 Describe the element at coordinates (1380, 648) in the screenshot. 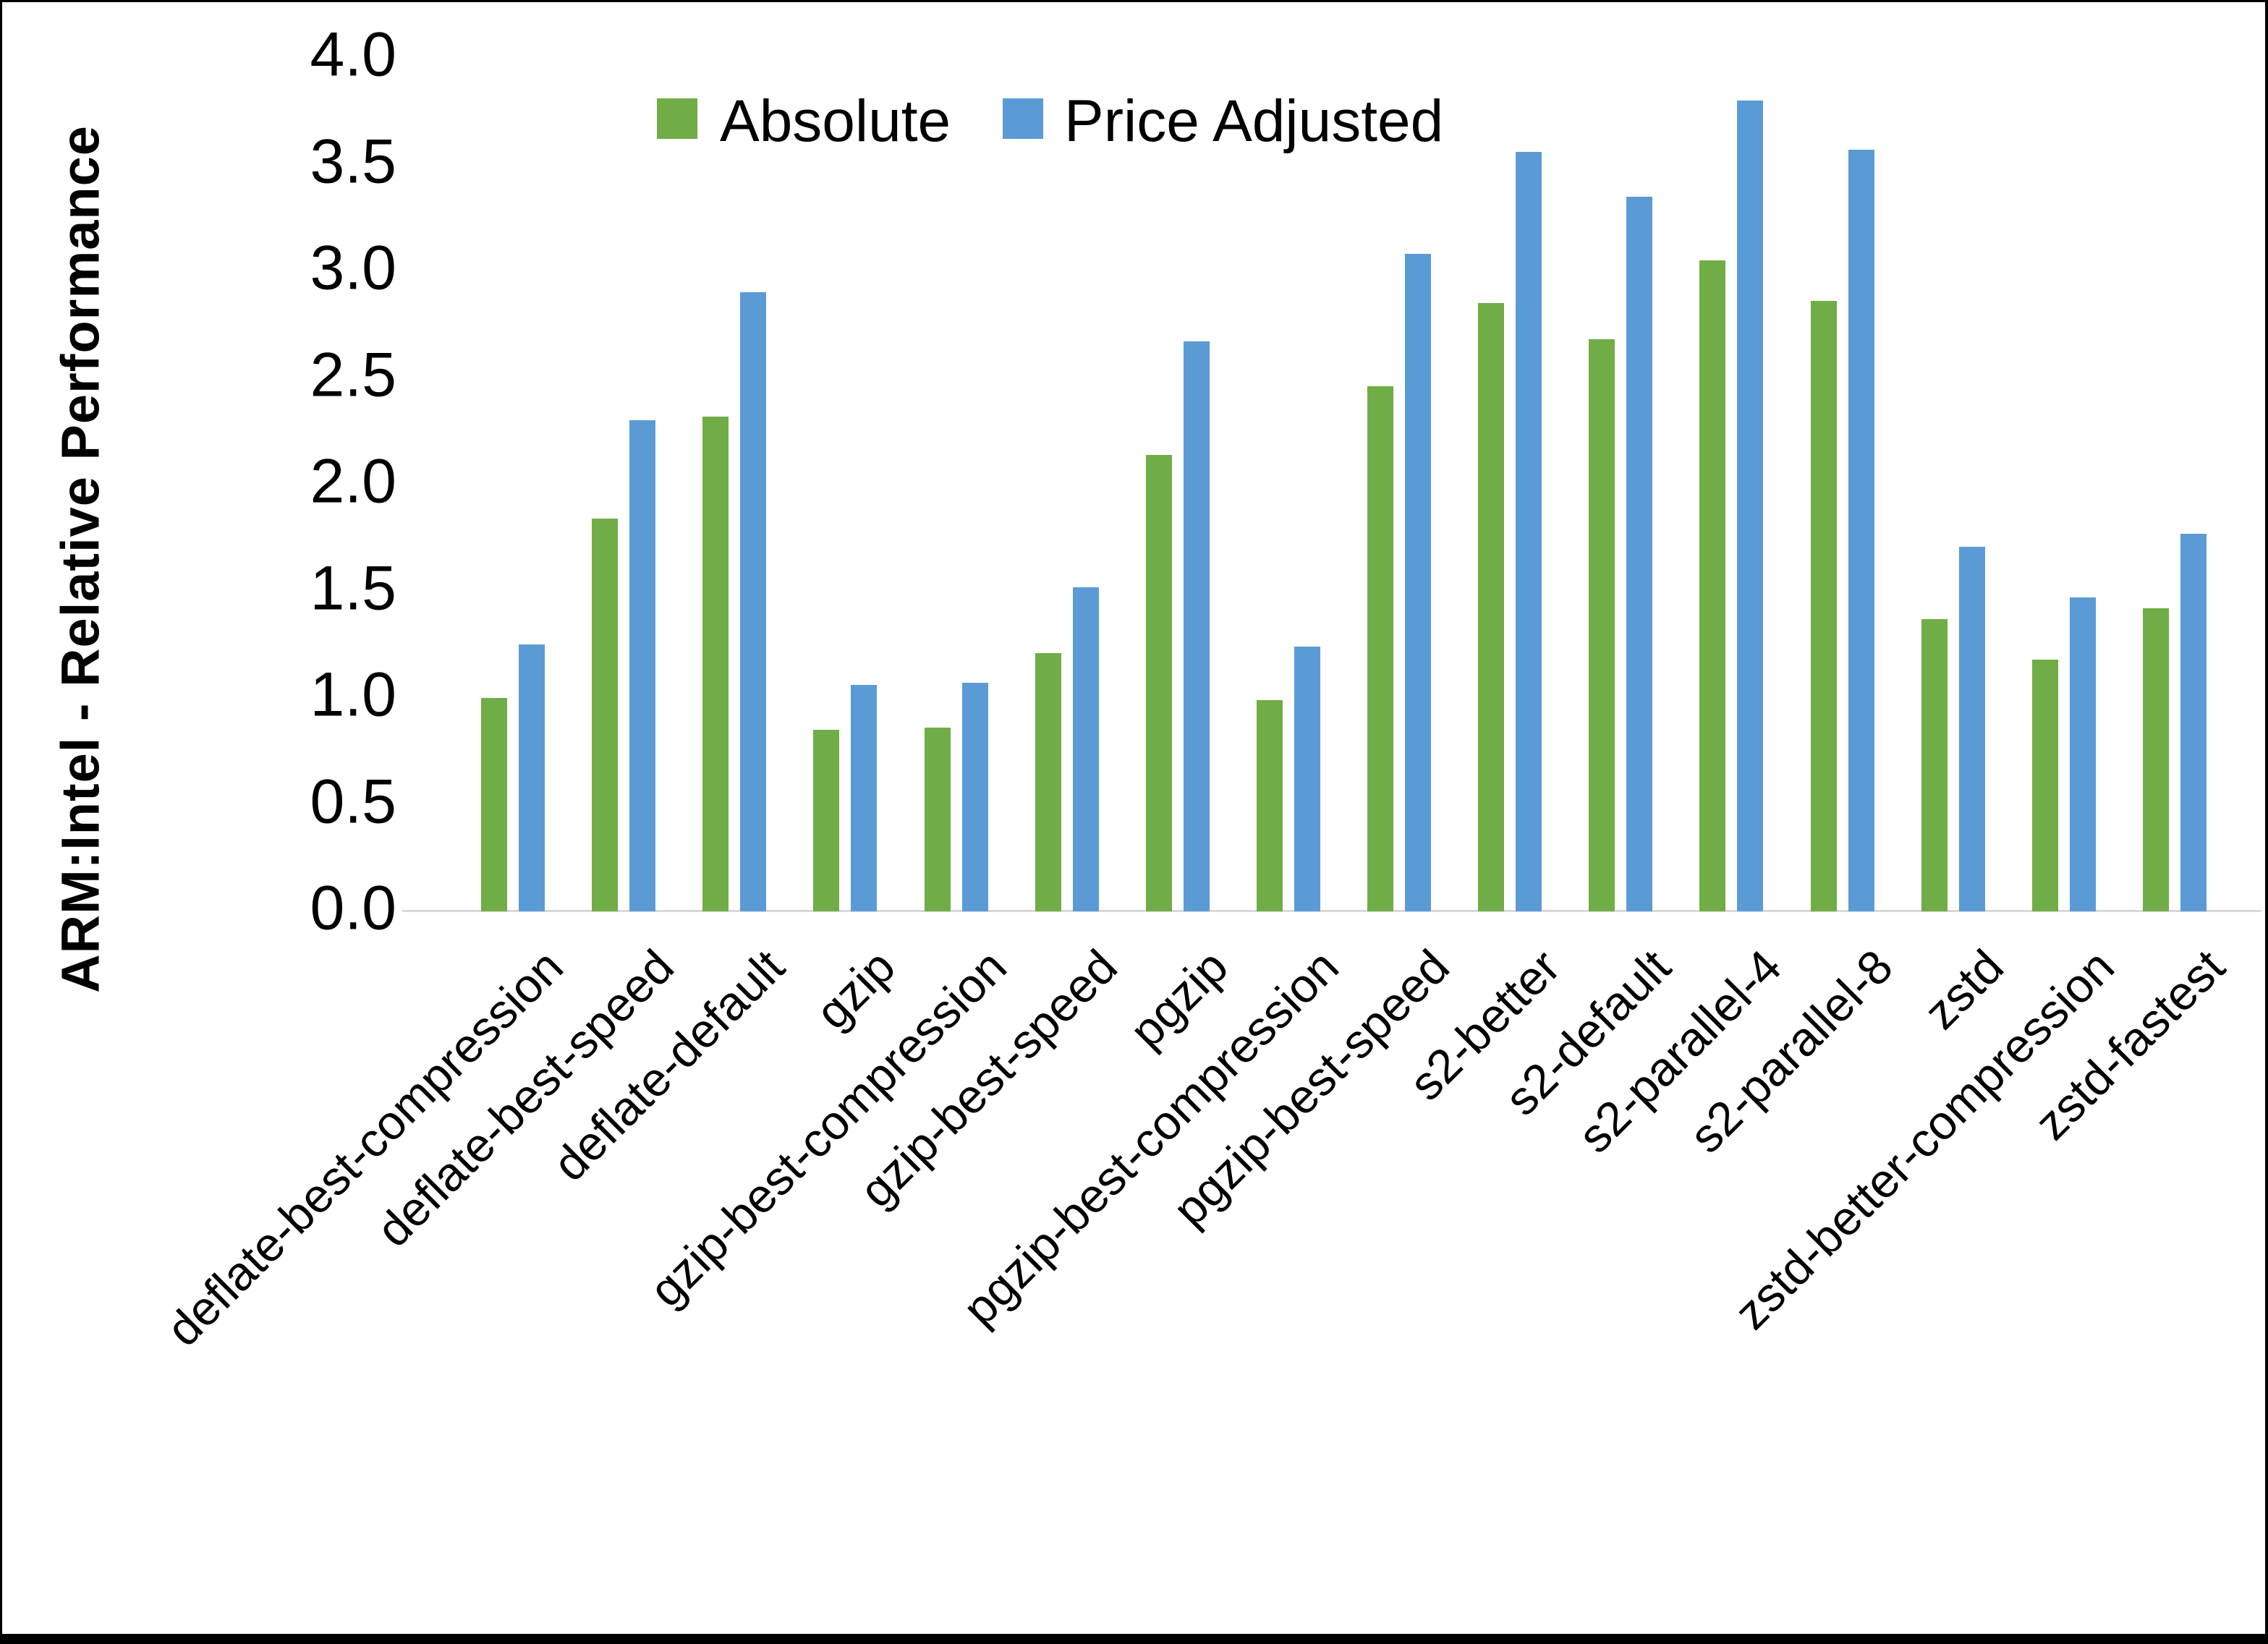

I see `bar-absolute-pgzip-best-speed` at that location.